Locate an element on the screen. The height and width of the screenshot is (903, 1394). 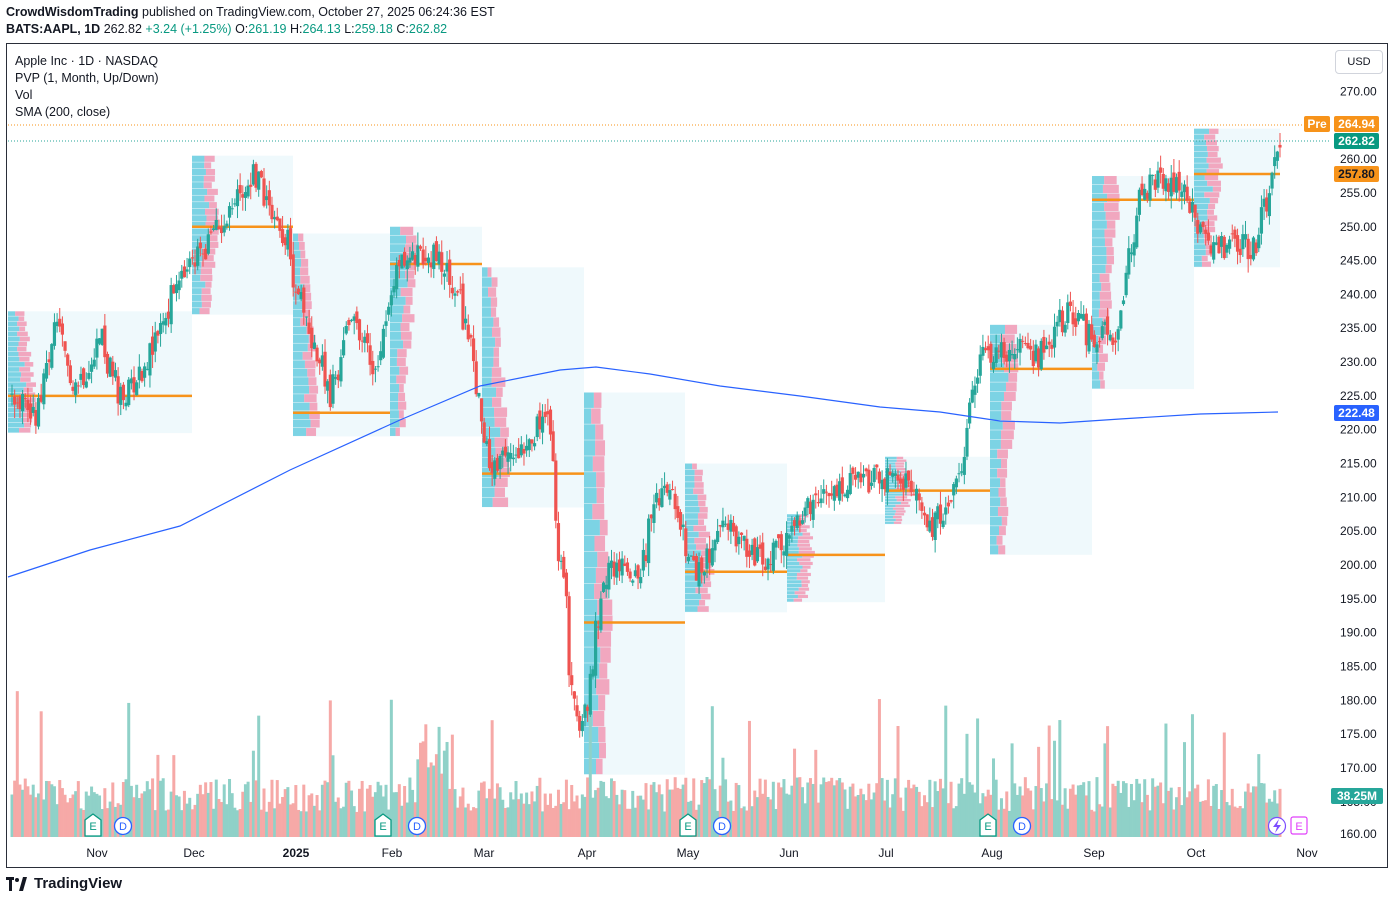
author-name: CrowdWisdomTrading is located at coordinates (72, 12).